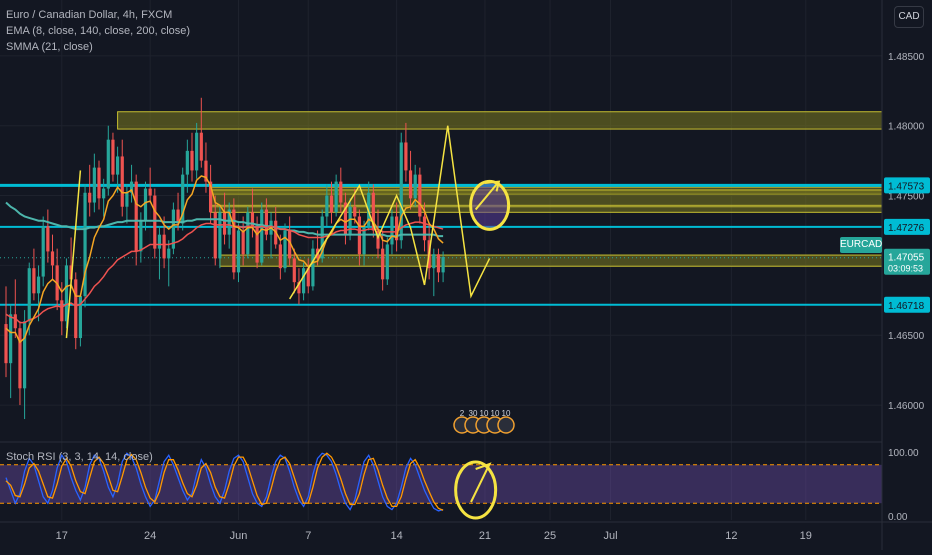  I want to click on price-tick-label: 1.46500, so click(906, 336).